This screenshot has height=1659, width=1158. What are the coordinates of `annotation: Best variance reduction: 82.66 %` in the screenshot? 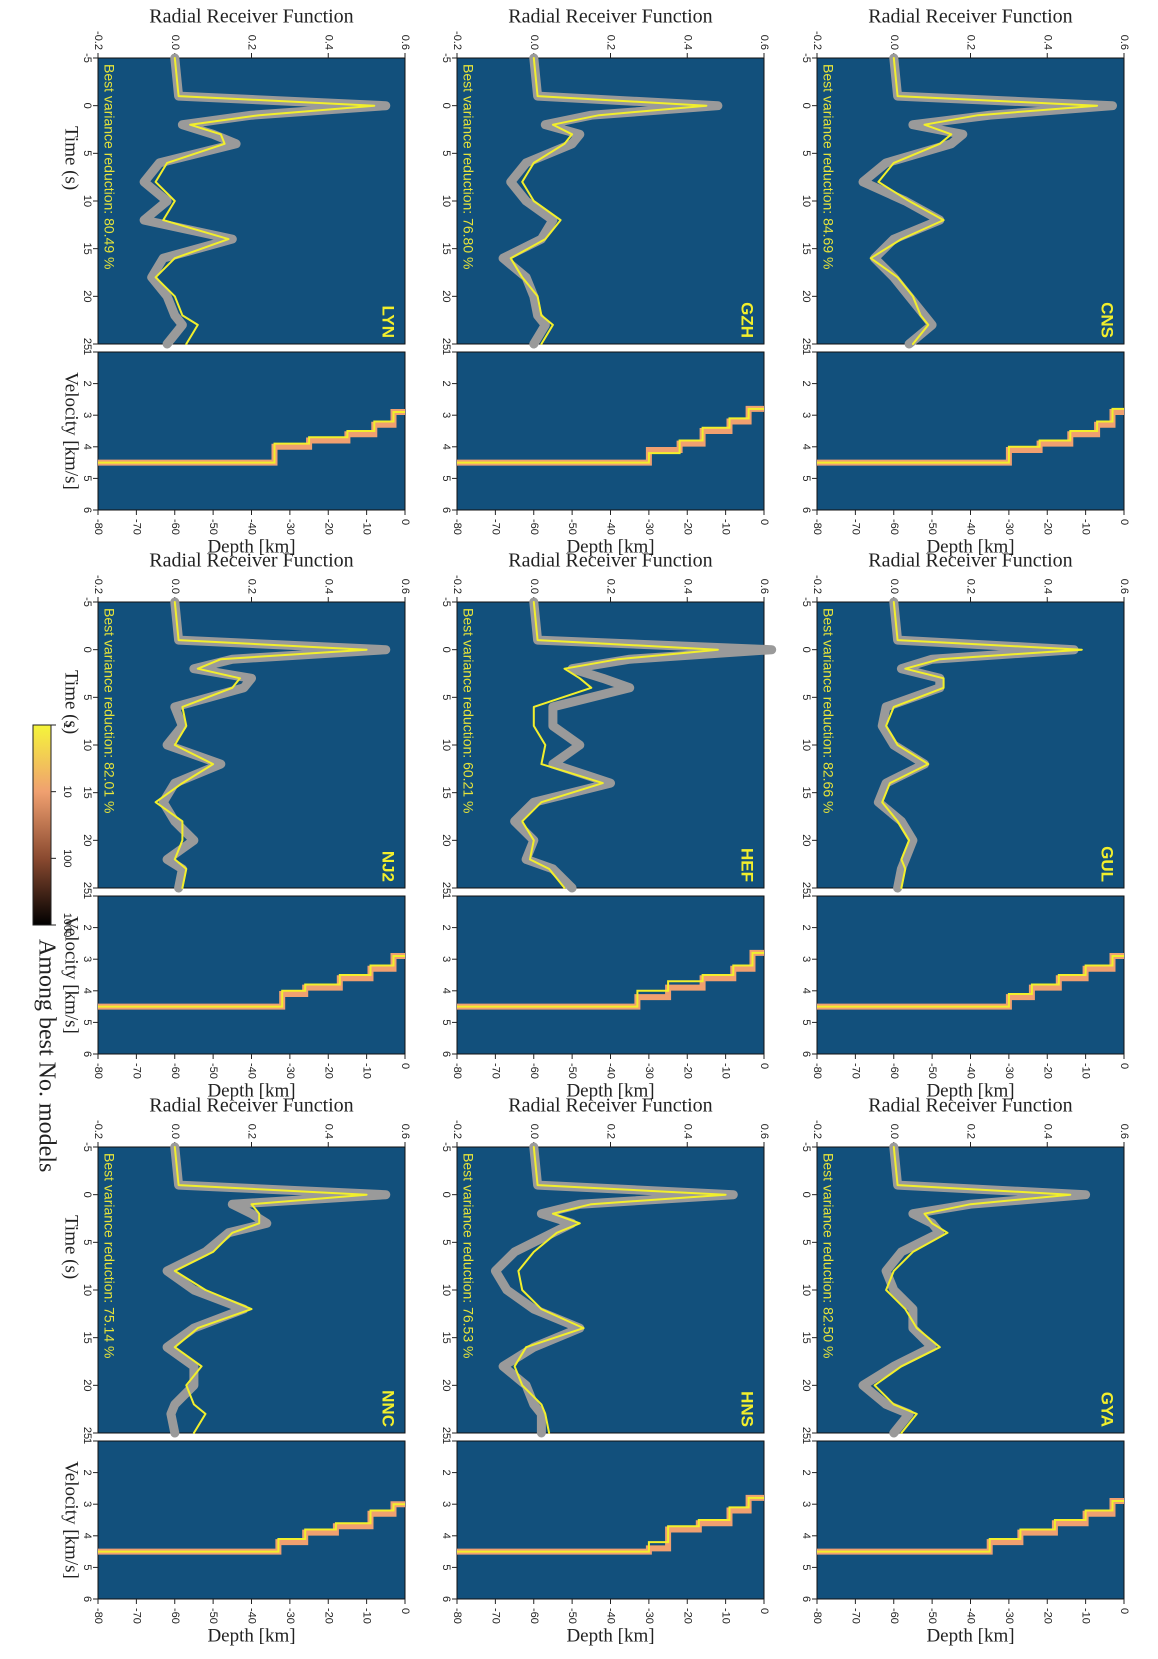 It's located at (828, 710).